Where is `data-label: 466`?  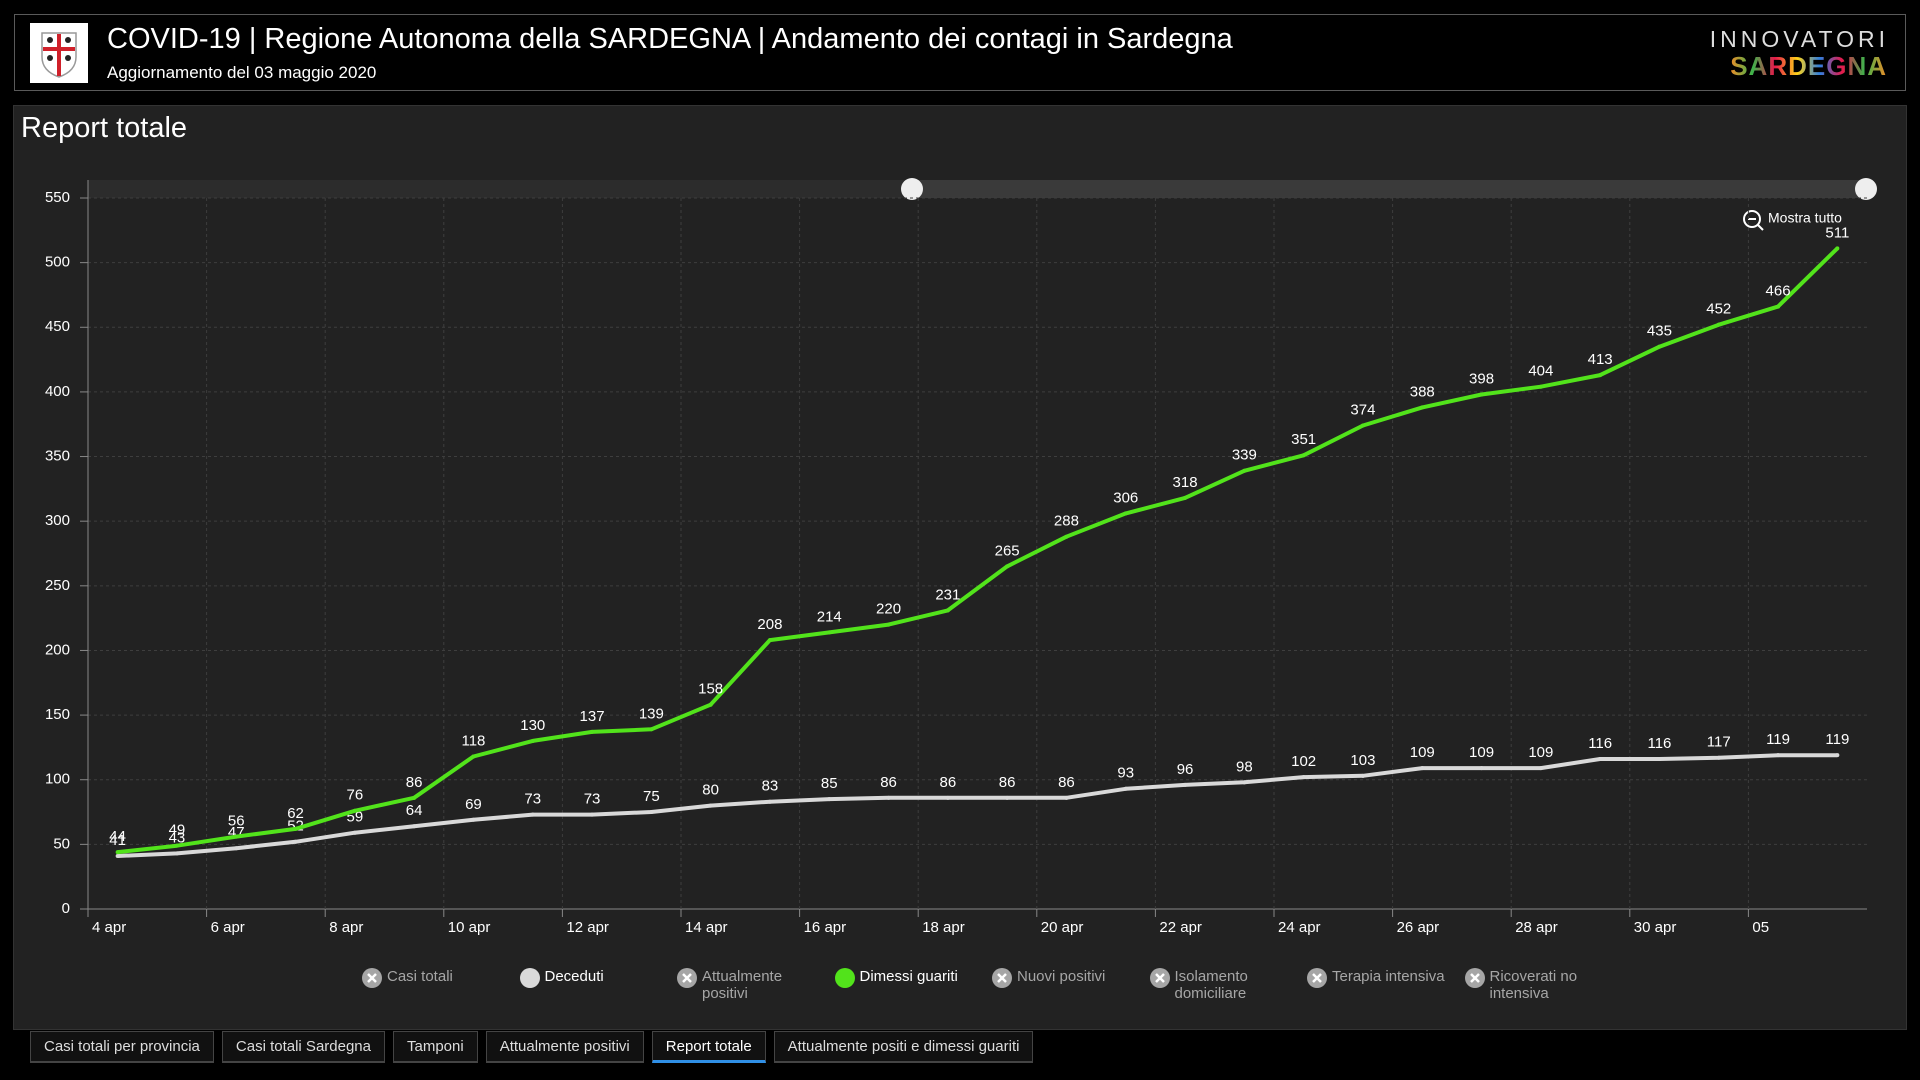
data-label: 466 is located at coordinates (1778, 291).